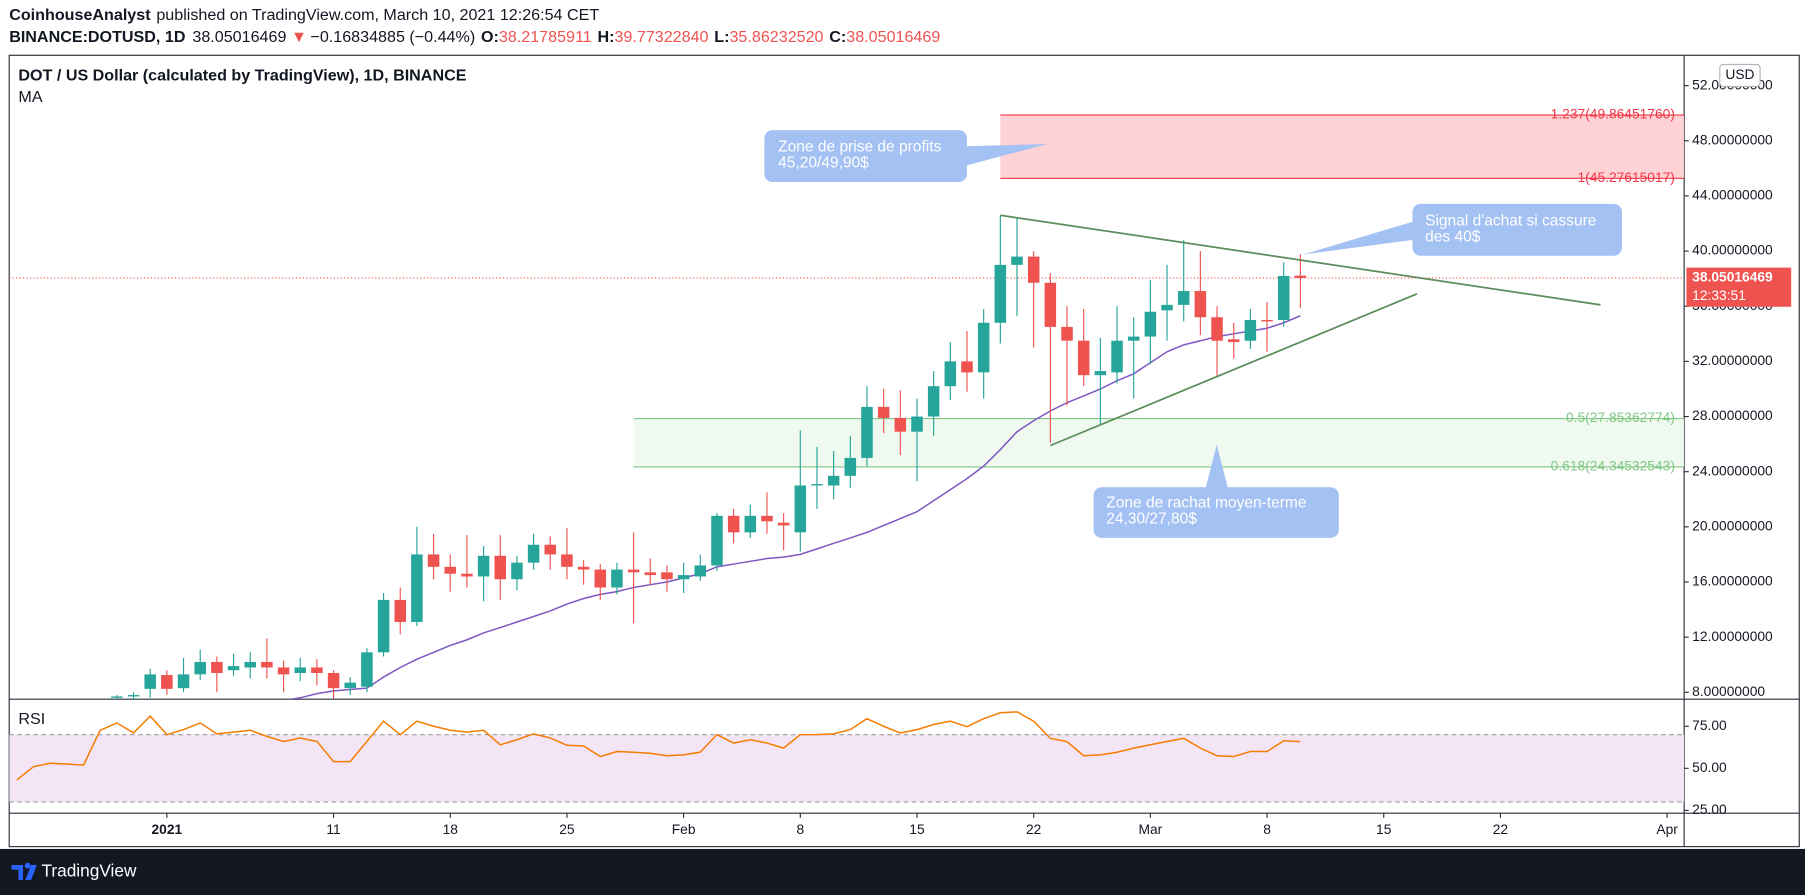  Describe the element at coordinates (1500, 829) in the screenshot. I see `x-tick-label: 22` at that location.